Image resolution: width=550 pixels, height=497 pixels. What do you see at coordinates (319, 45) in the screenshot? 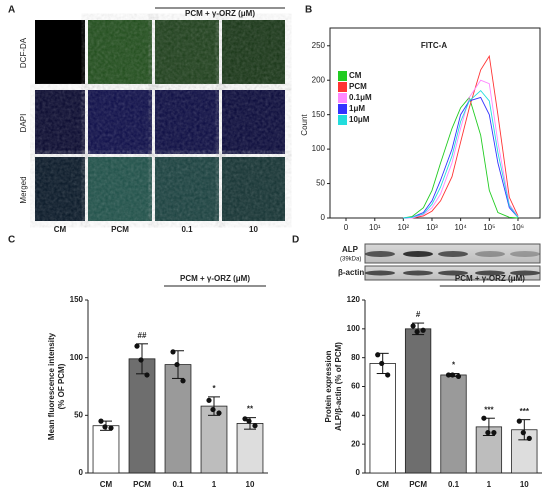
I see `y-tick-label: 250` at bounding box center [319, 45].